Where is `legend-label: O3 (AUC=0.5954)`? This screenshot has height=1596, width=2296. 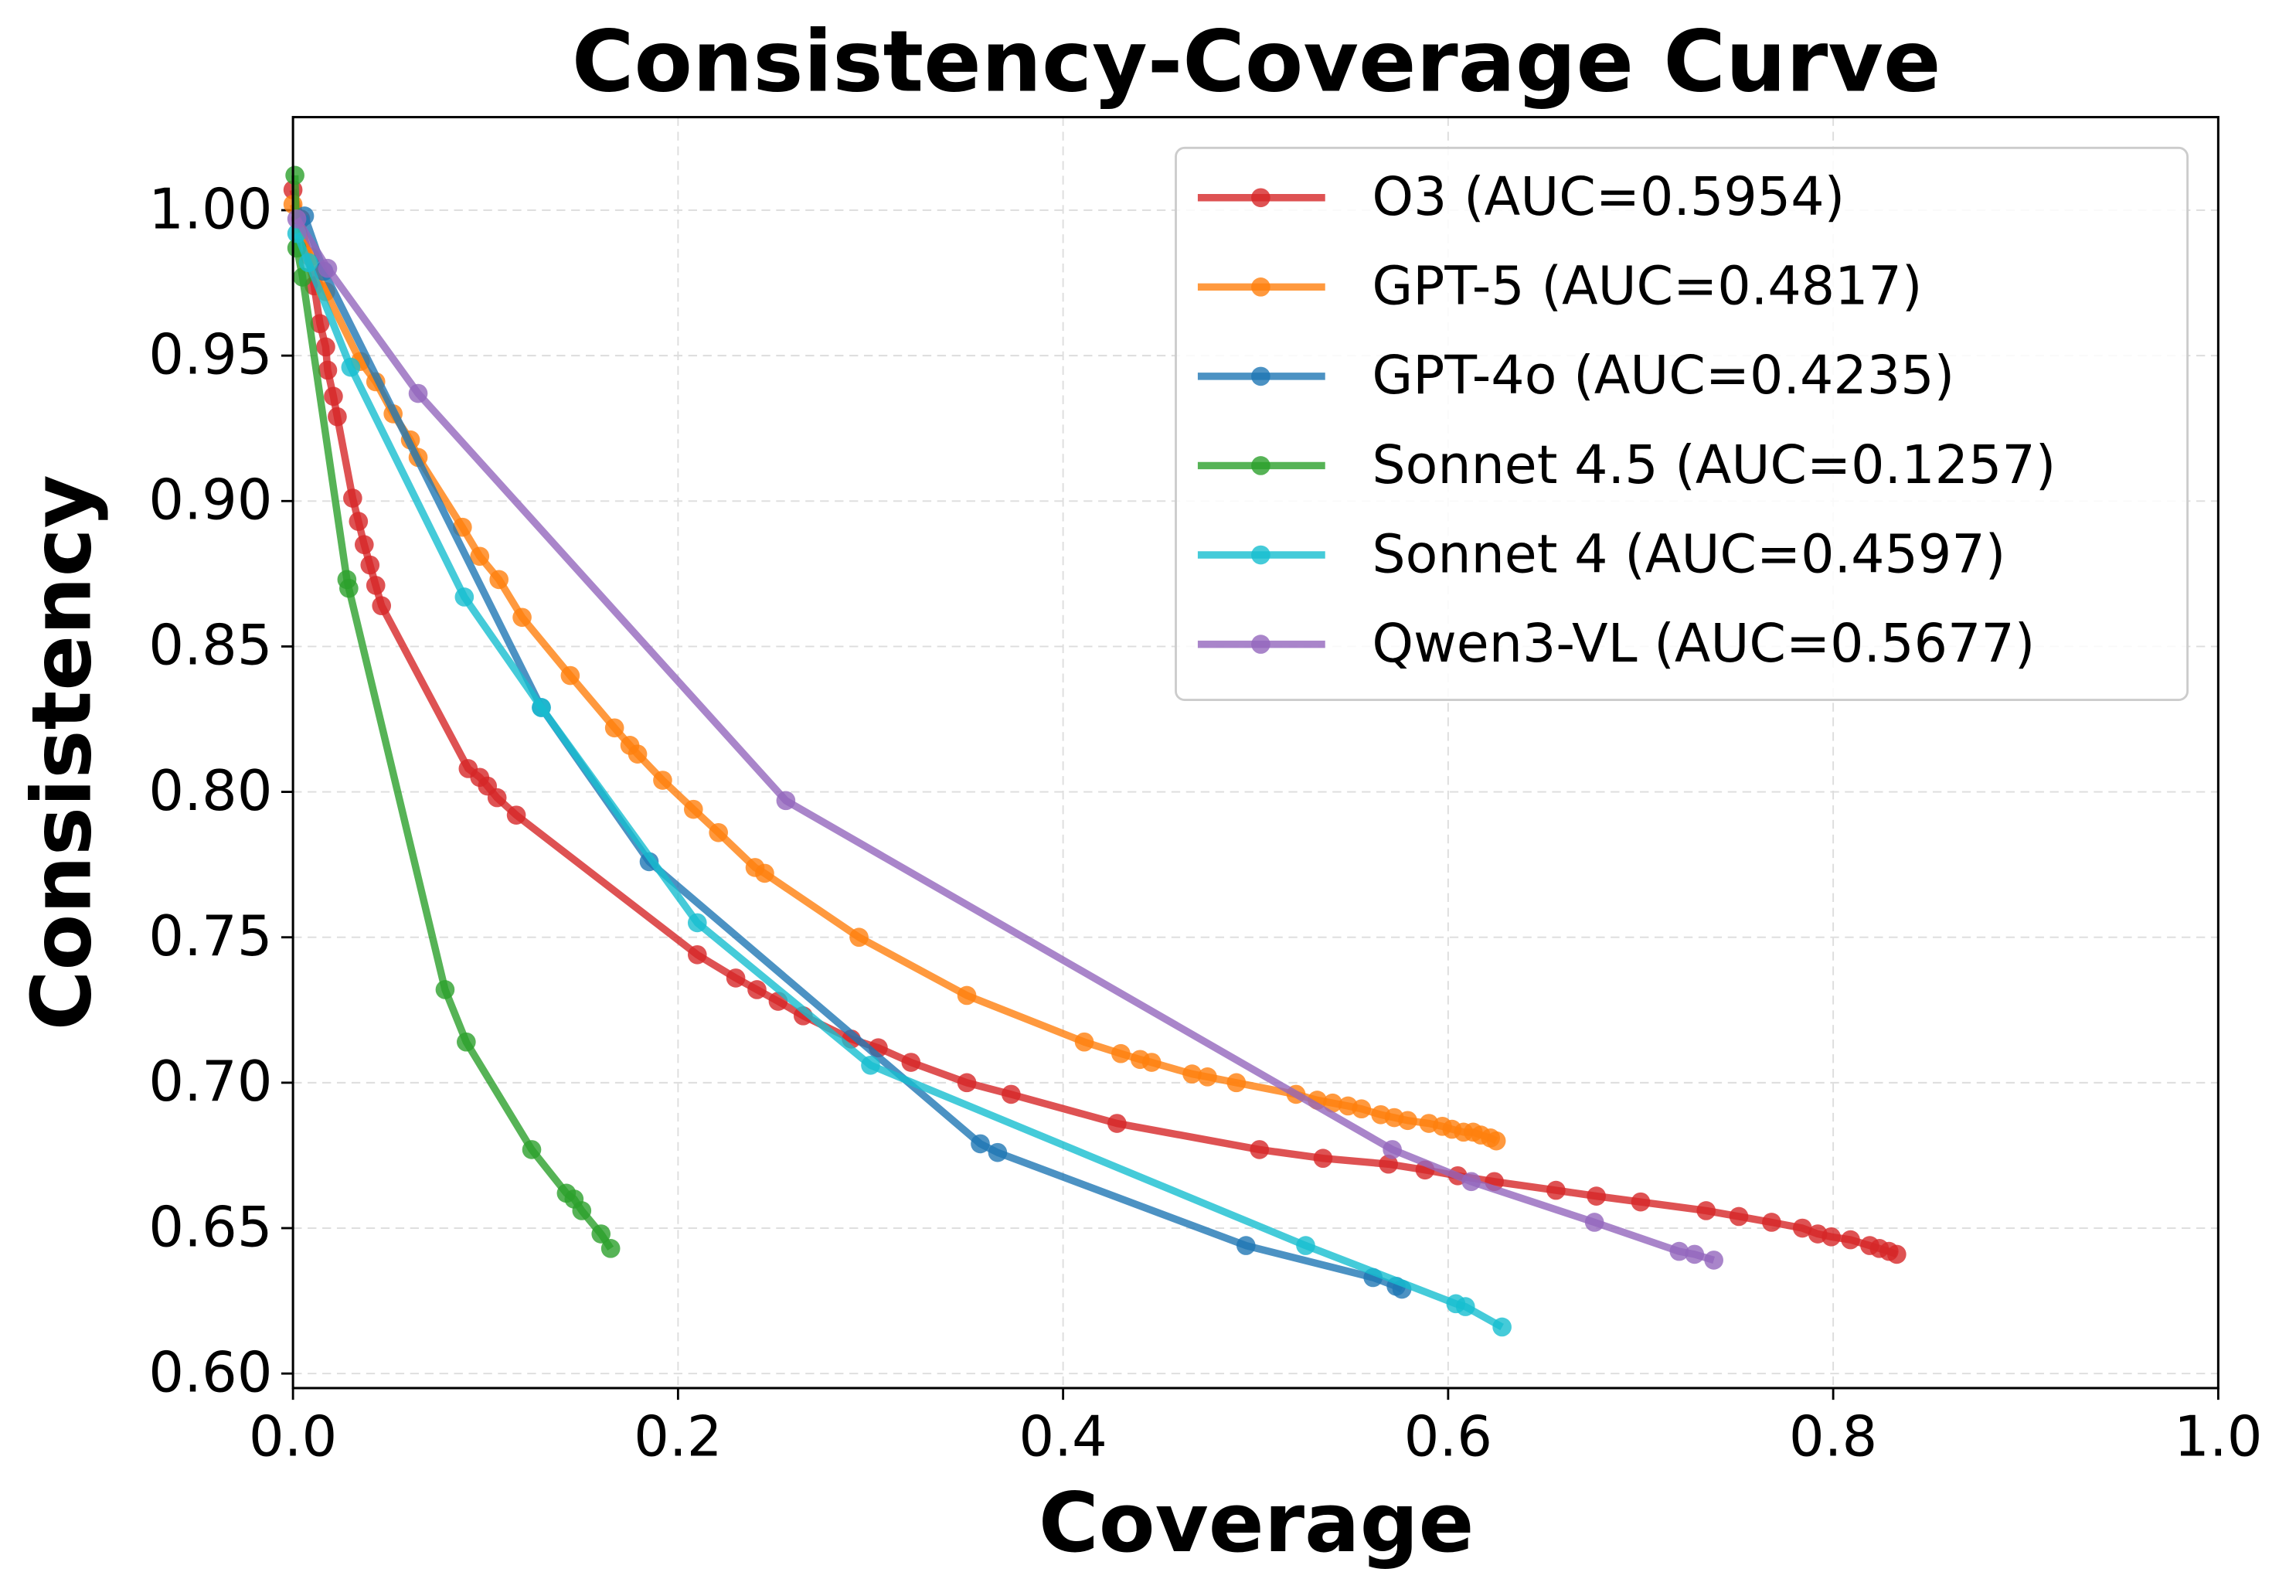 legend-label: O3 (AUC=0.5954) is located at coordinates (1609, 197).